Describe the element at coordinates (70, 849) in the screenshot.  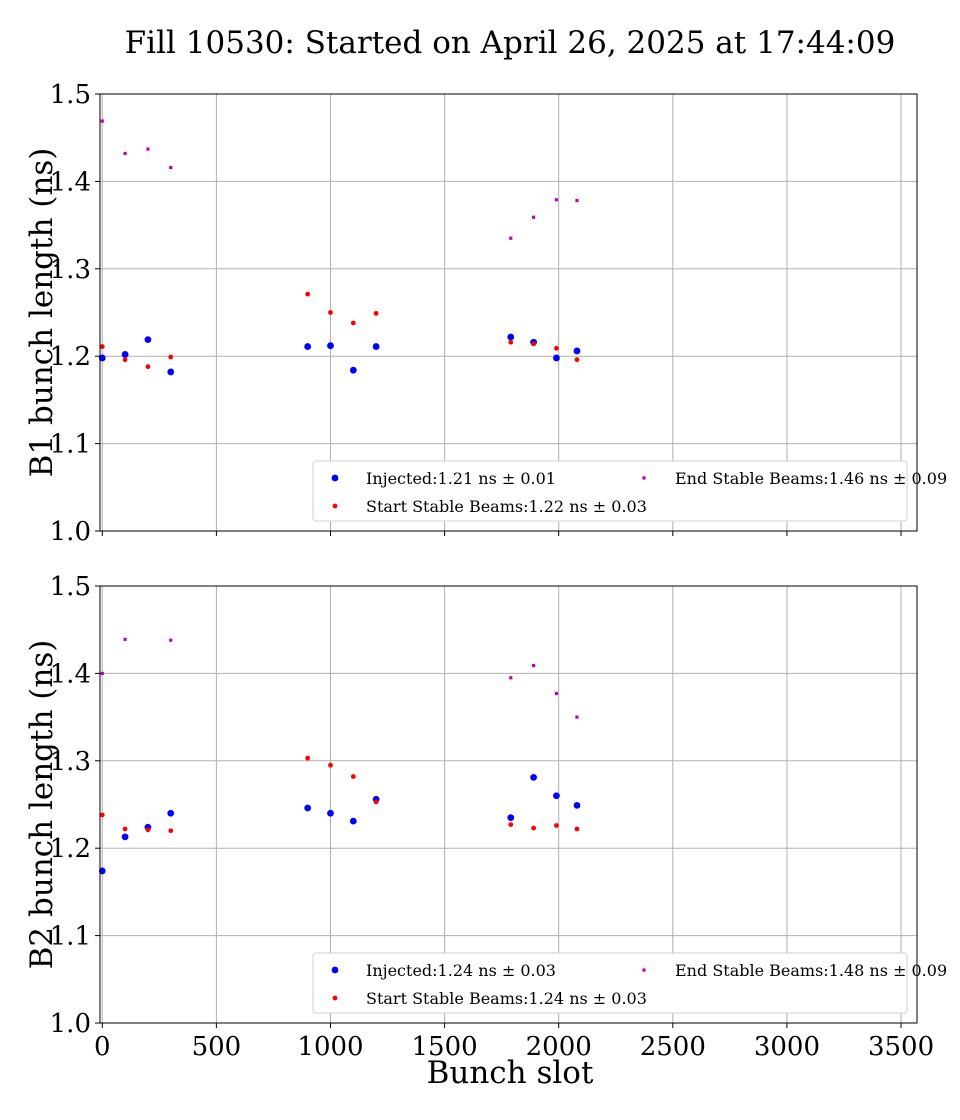
I see `b2-y-tick-label: 1.2` at that location.